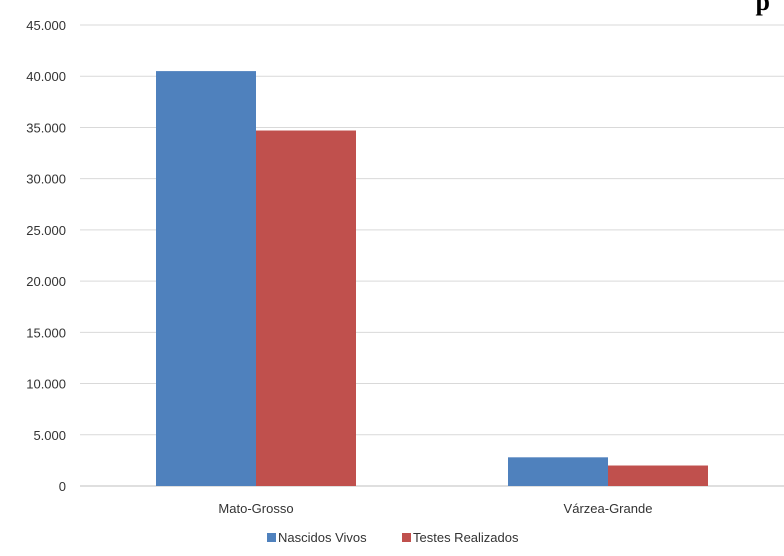 This screenshot has height=556, width=784. Describe the element at coordinates (46, 332) in the screenshot. I see `y-tick-label: 15.000` at that location.